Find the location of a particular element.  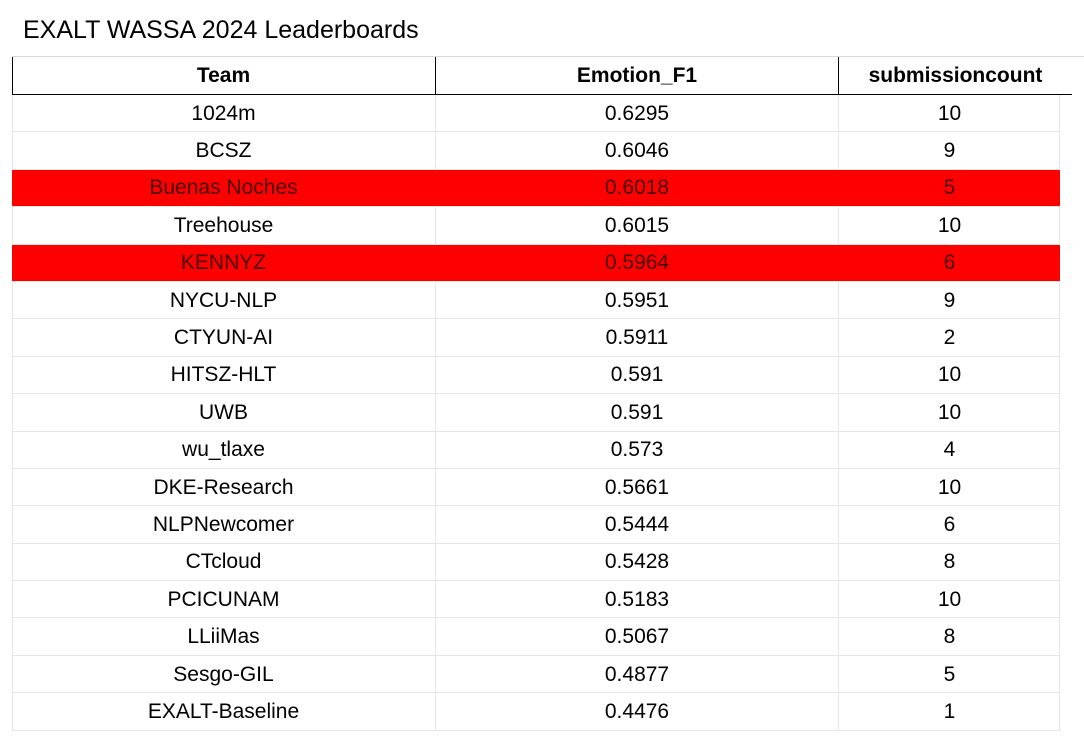

team-cell: Buenas Noches is located at coordinates (223, 188).